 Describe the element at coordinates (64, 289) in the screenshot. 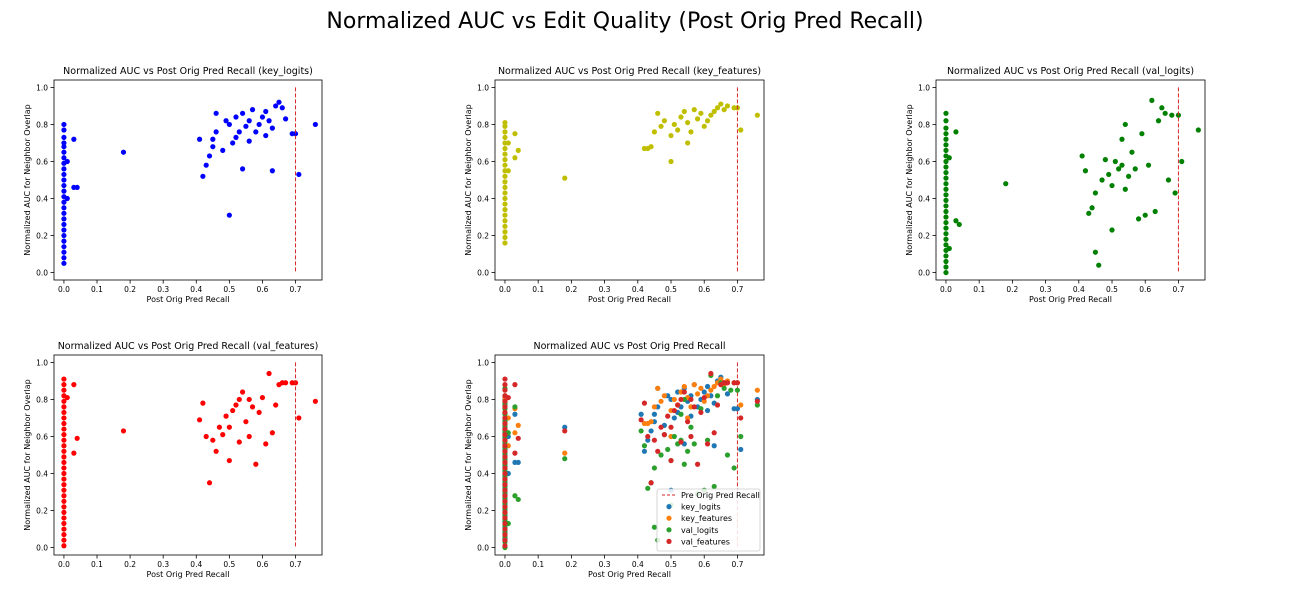

I see `x-tick-label: 0.0` at that location.